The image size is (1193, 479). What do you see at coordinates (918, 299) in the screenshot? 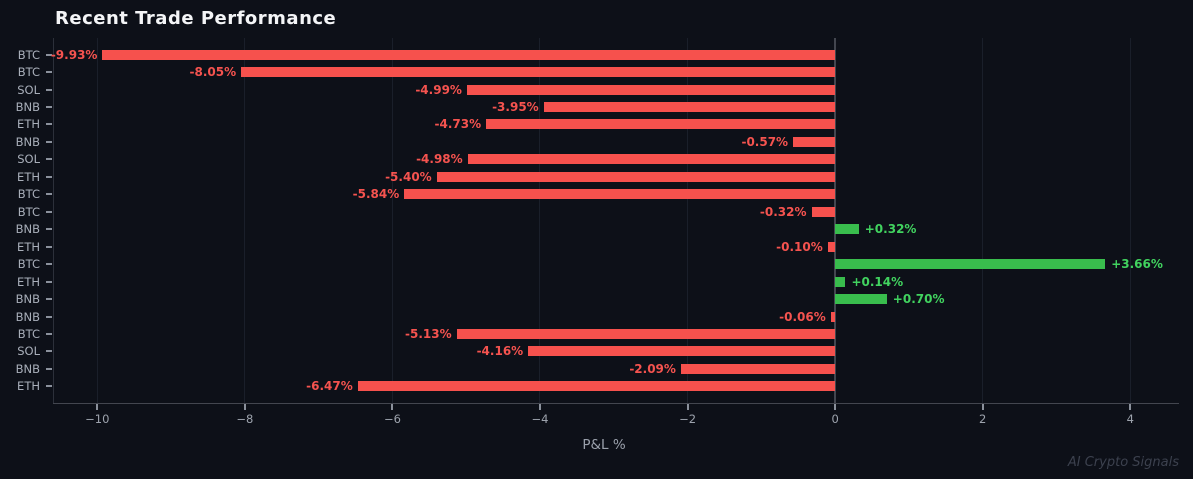
I see `bar-value-label: +0.70%` at bounding box center [918, 299].